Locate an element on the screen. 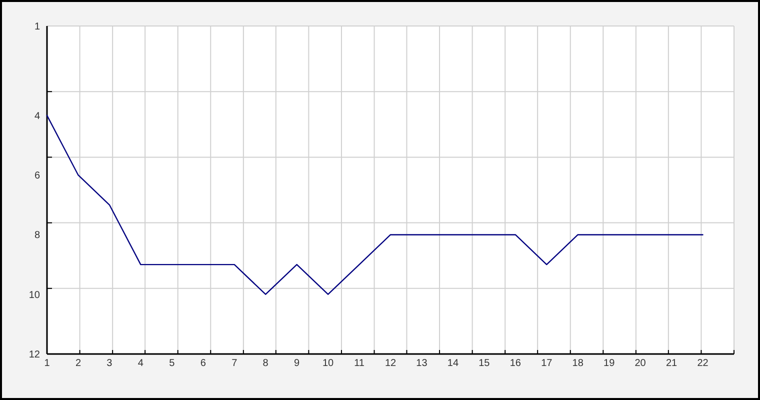 This screenshot has height=400, width=760. x-tick-label: 12 is located at coordinates (390, 363).